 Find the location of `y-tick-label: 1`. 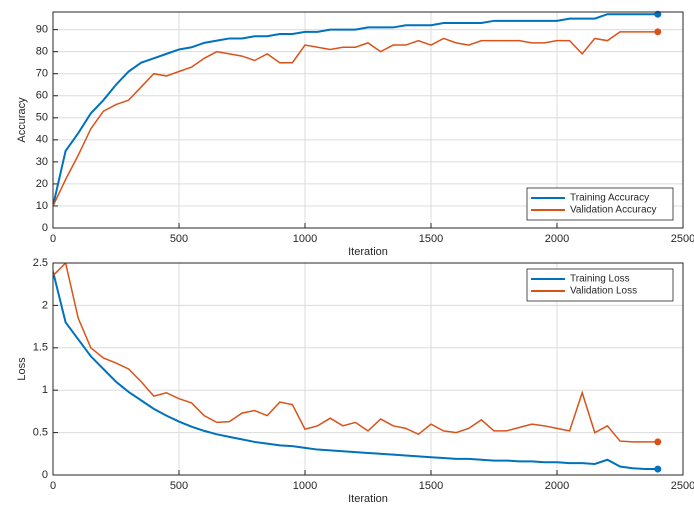

y-tick-label: 1 is located at coordinates (45, 390).